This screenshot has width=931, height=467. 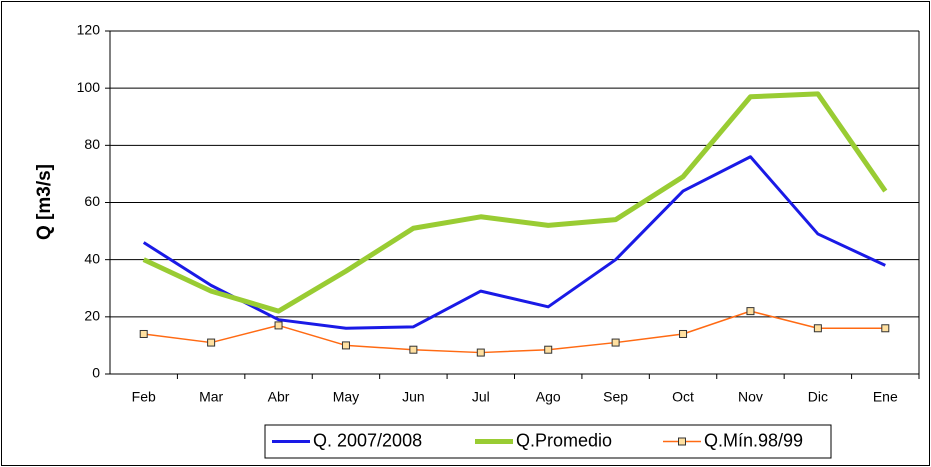 What do you see at coordinates (548, 397) in the screenshot?
I see `x-tick-label: Ago` at bounding box center [548, 397].